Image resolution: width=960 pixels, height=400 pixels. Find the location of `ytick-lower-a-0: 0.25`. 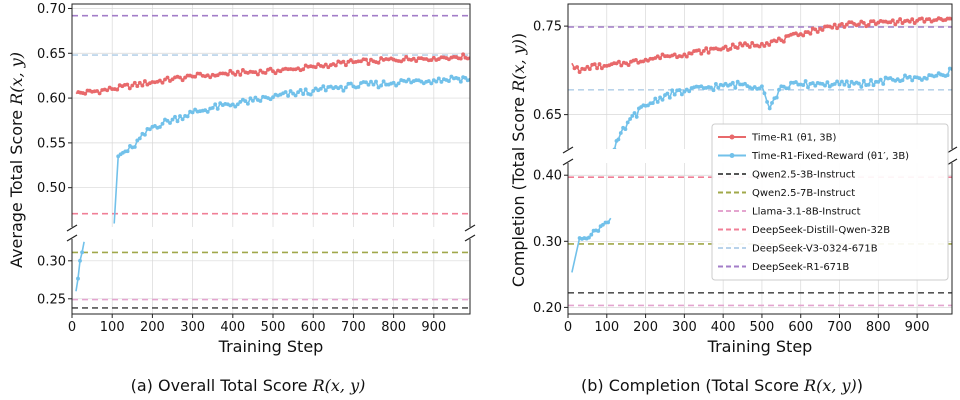

ytick-lower-a-0: 0.25 is located at coordinates (51, 299).